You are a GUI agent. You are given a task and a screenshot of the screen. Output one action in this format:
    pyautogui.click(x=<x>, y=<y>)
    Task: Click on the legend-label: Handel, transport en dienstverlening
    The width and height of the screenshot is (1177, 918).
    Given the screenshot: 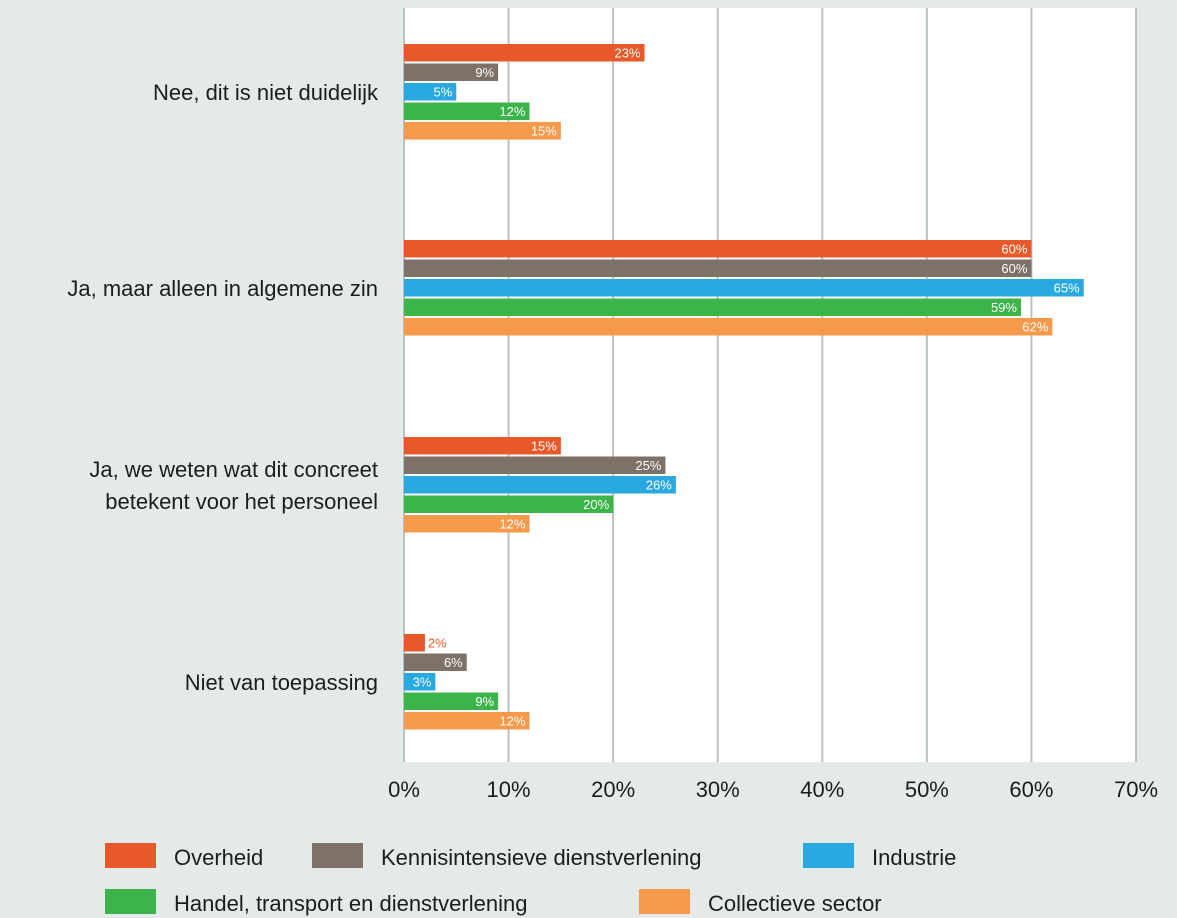 What is the action you would take?
    pyautogui.click(x=350, y=903)
    